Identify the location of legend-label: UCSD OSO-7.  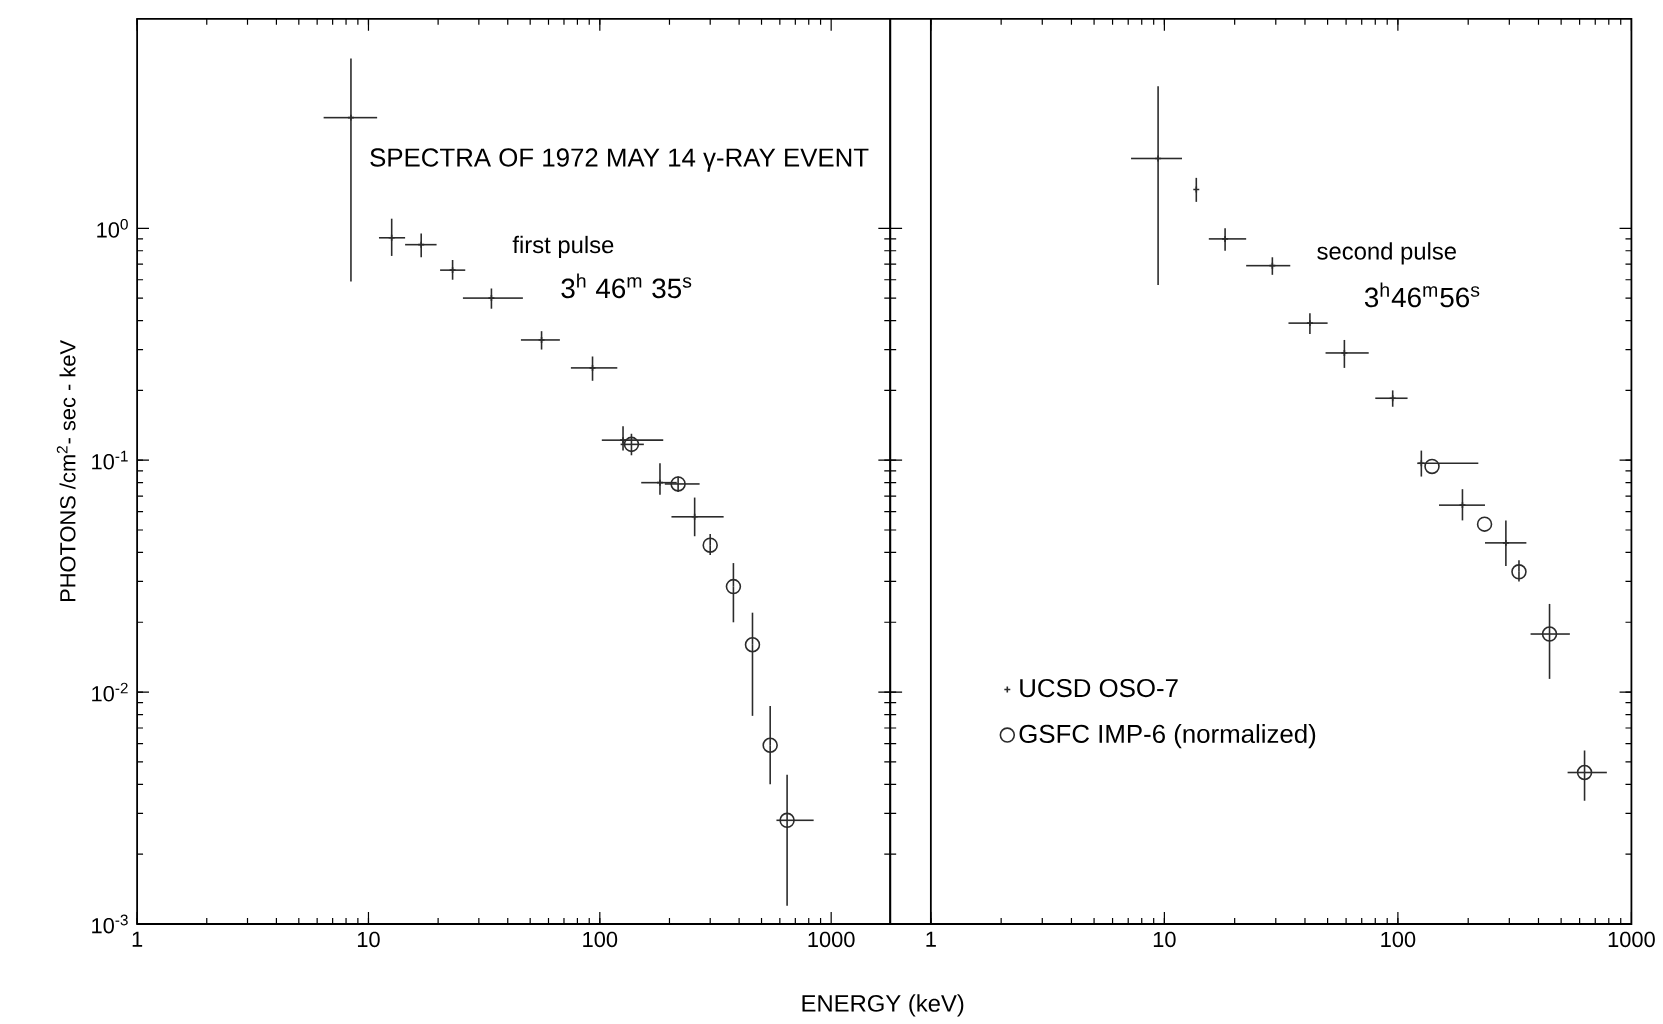
(1099, 688).